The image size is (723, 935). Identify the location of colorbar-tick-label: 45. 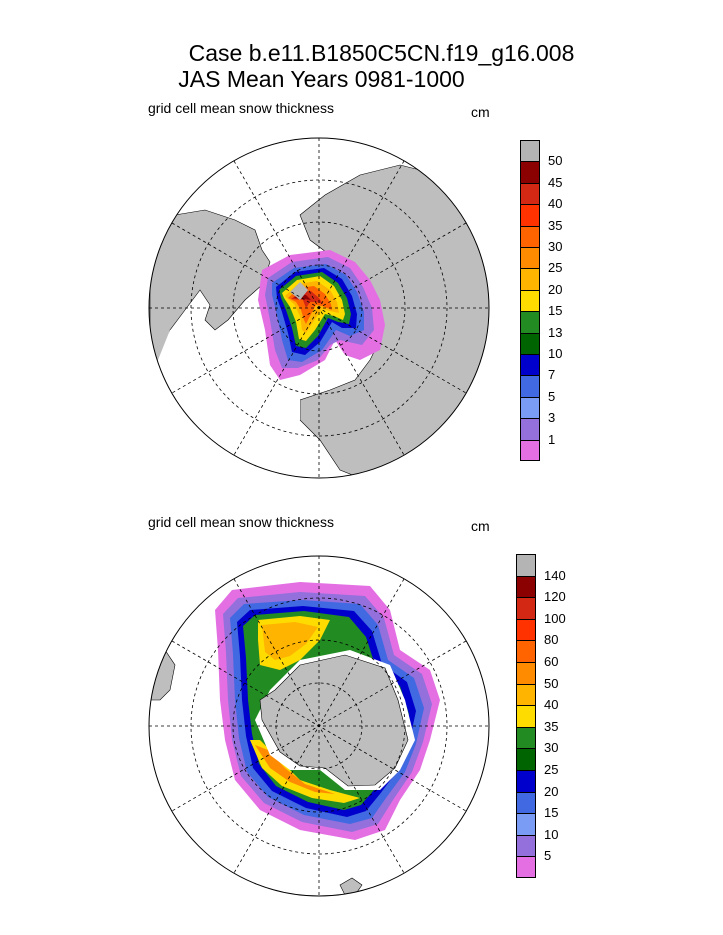
(555, 182).